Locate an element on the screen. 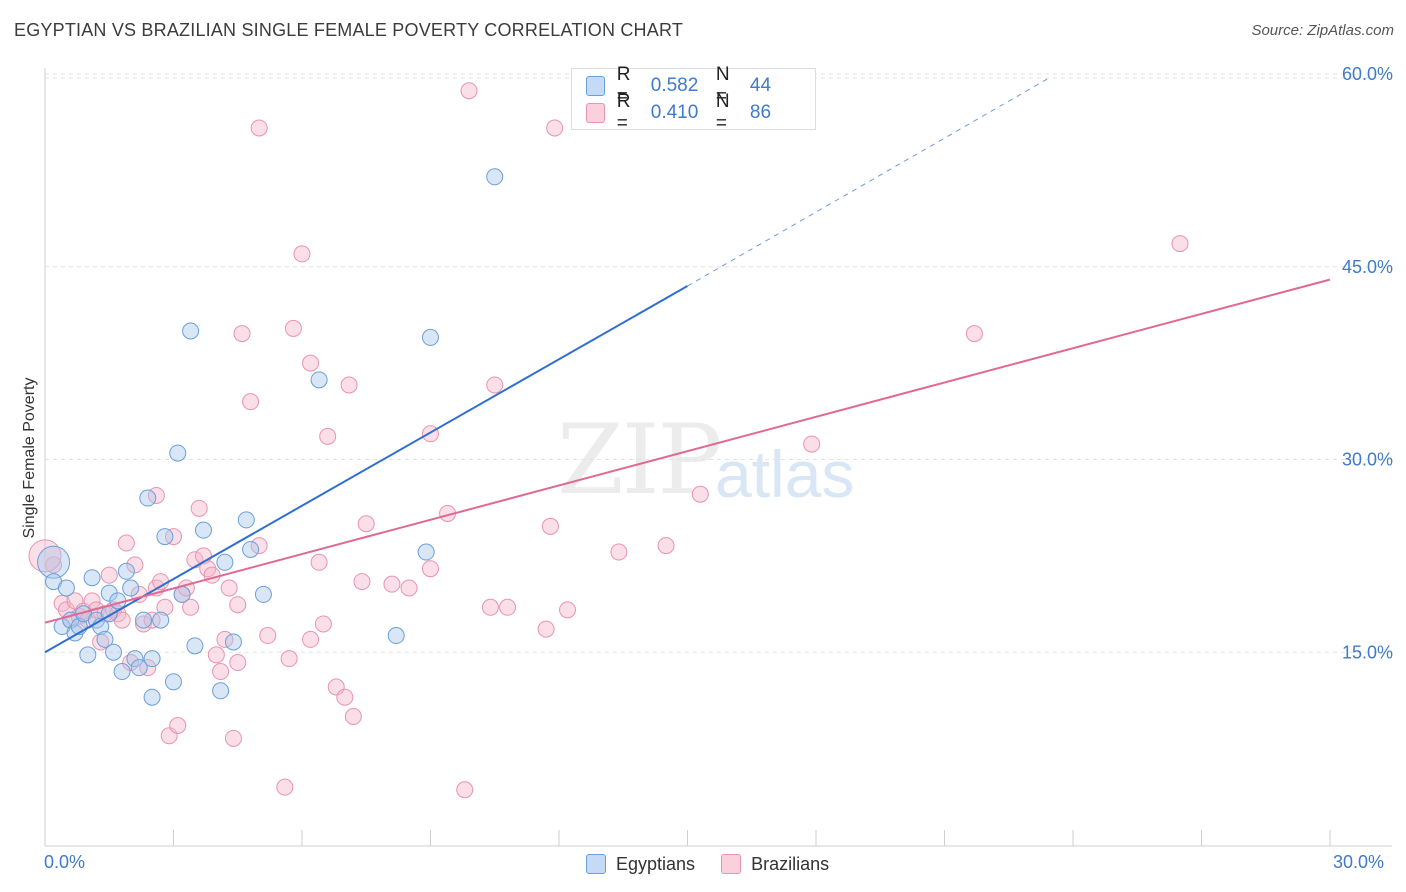  chart-source: Source: ZipAtlas.com is located at coordinates (1322, 30).